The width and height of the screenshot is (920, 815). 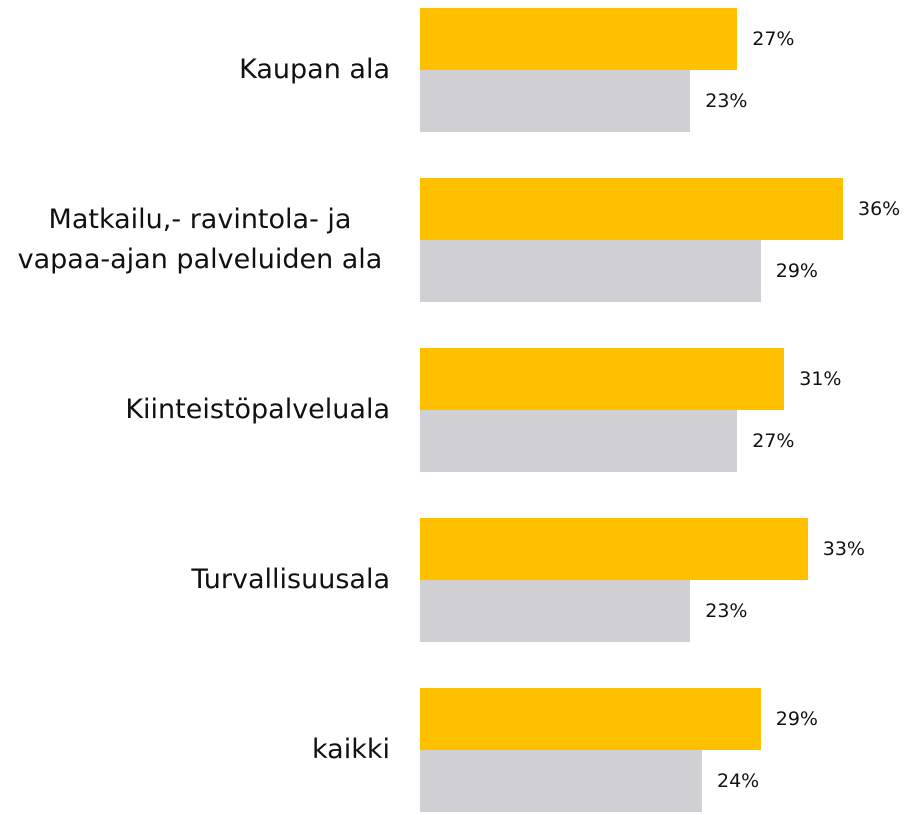 What do you see at coordinates (351, 749) in the screenshot?
I see `category-text: kaikki` at bounding box center [351, 749].